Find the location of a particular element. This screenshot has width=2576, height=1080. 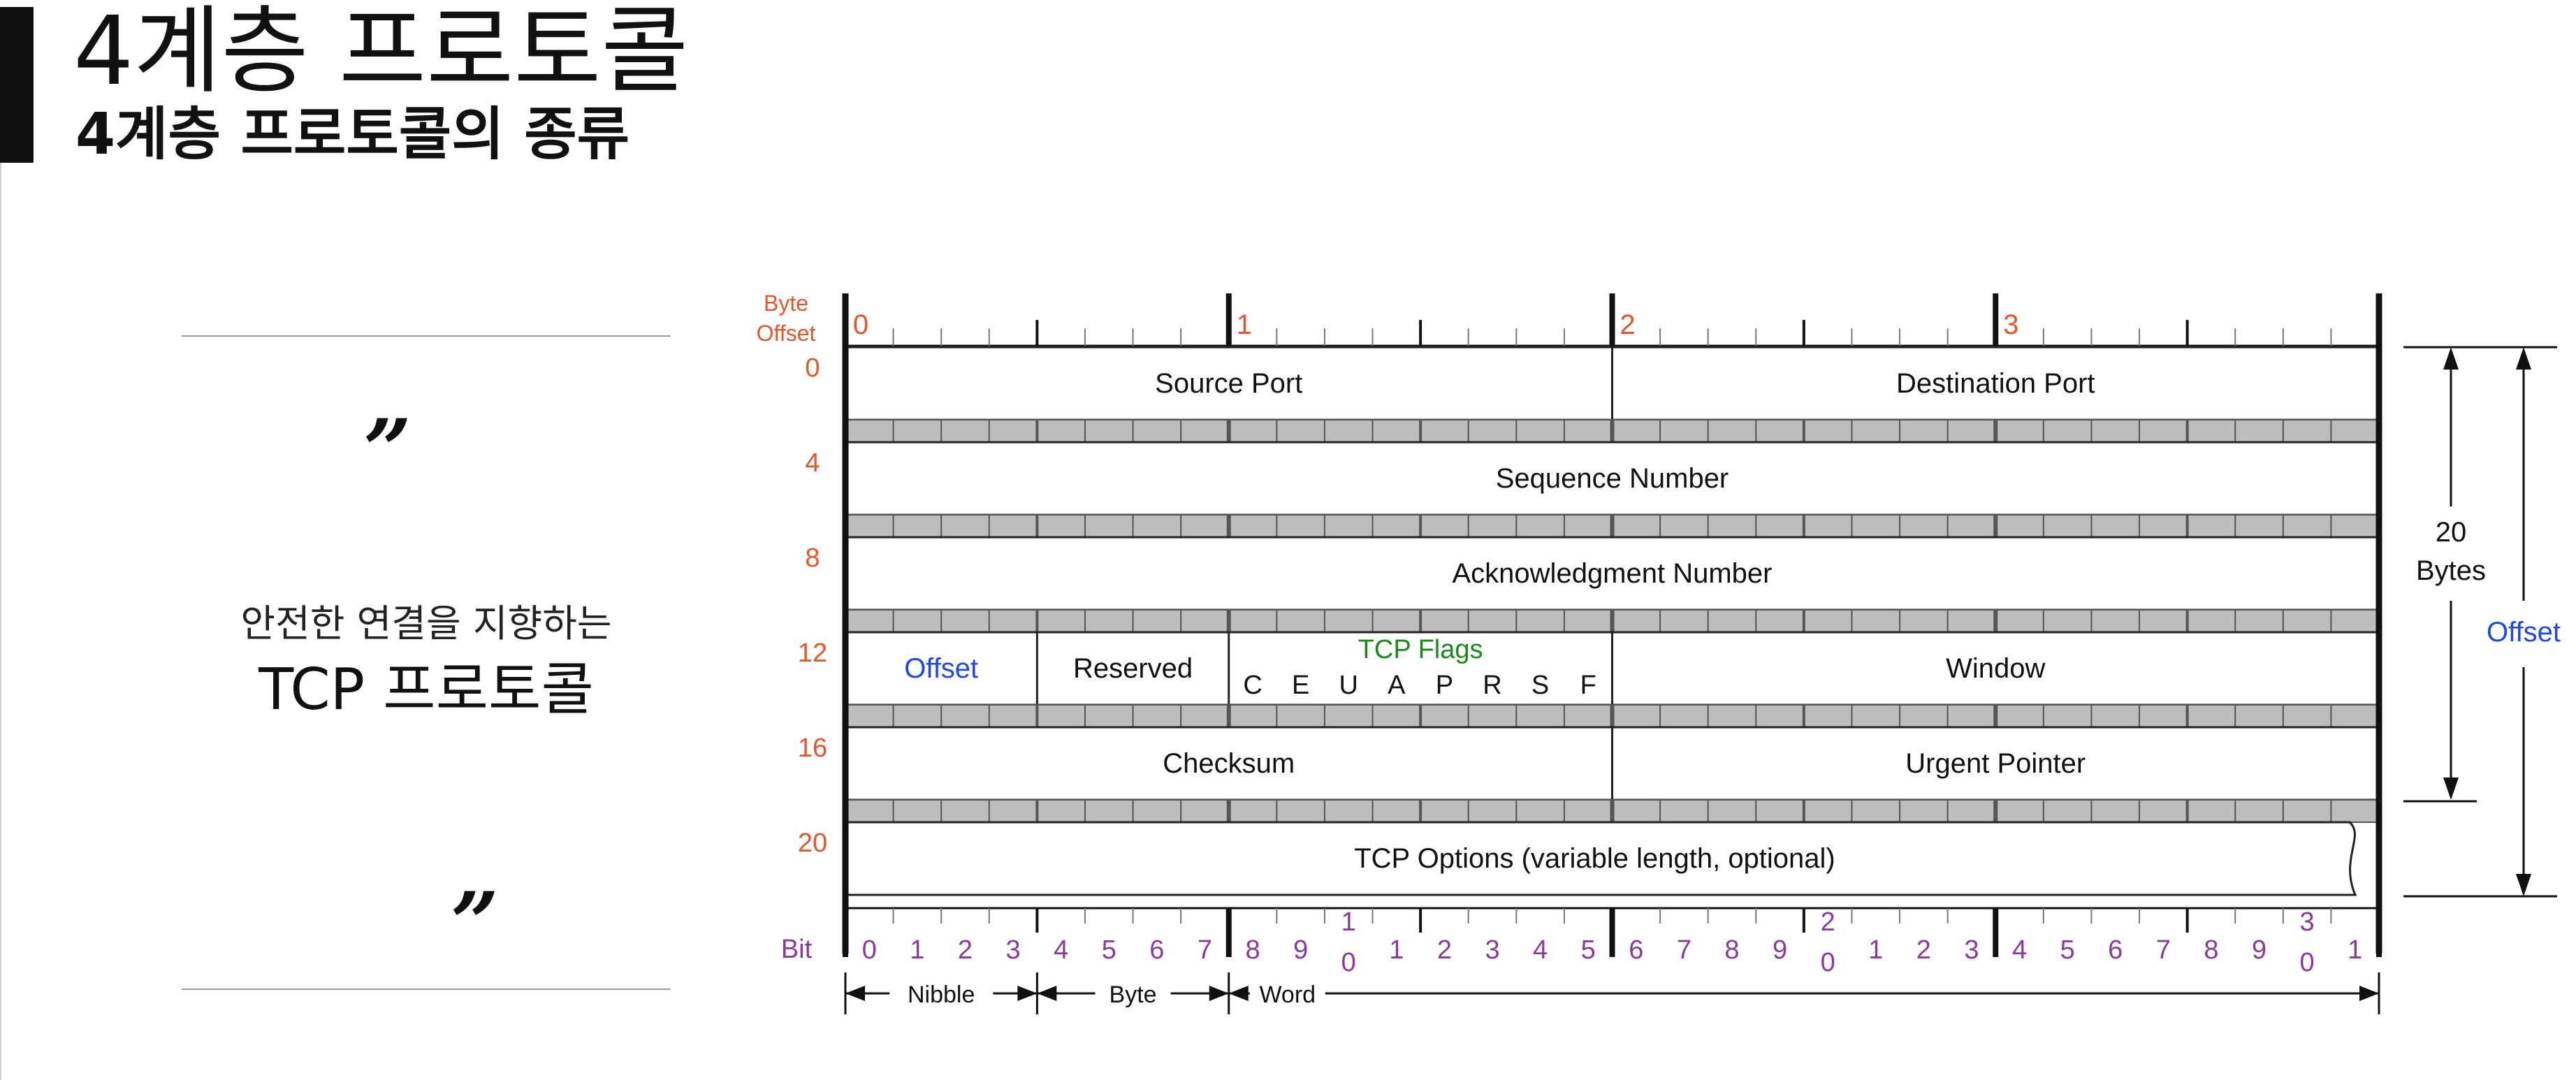

field-label: Window is located at coordinates (1995, 669).